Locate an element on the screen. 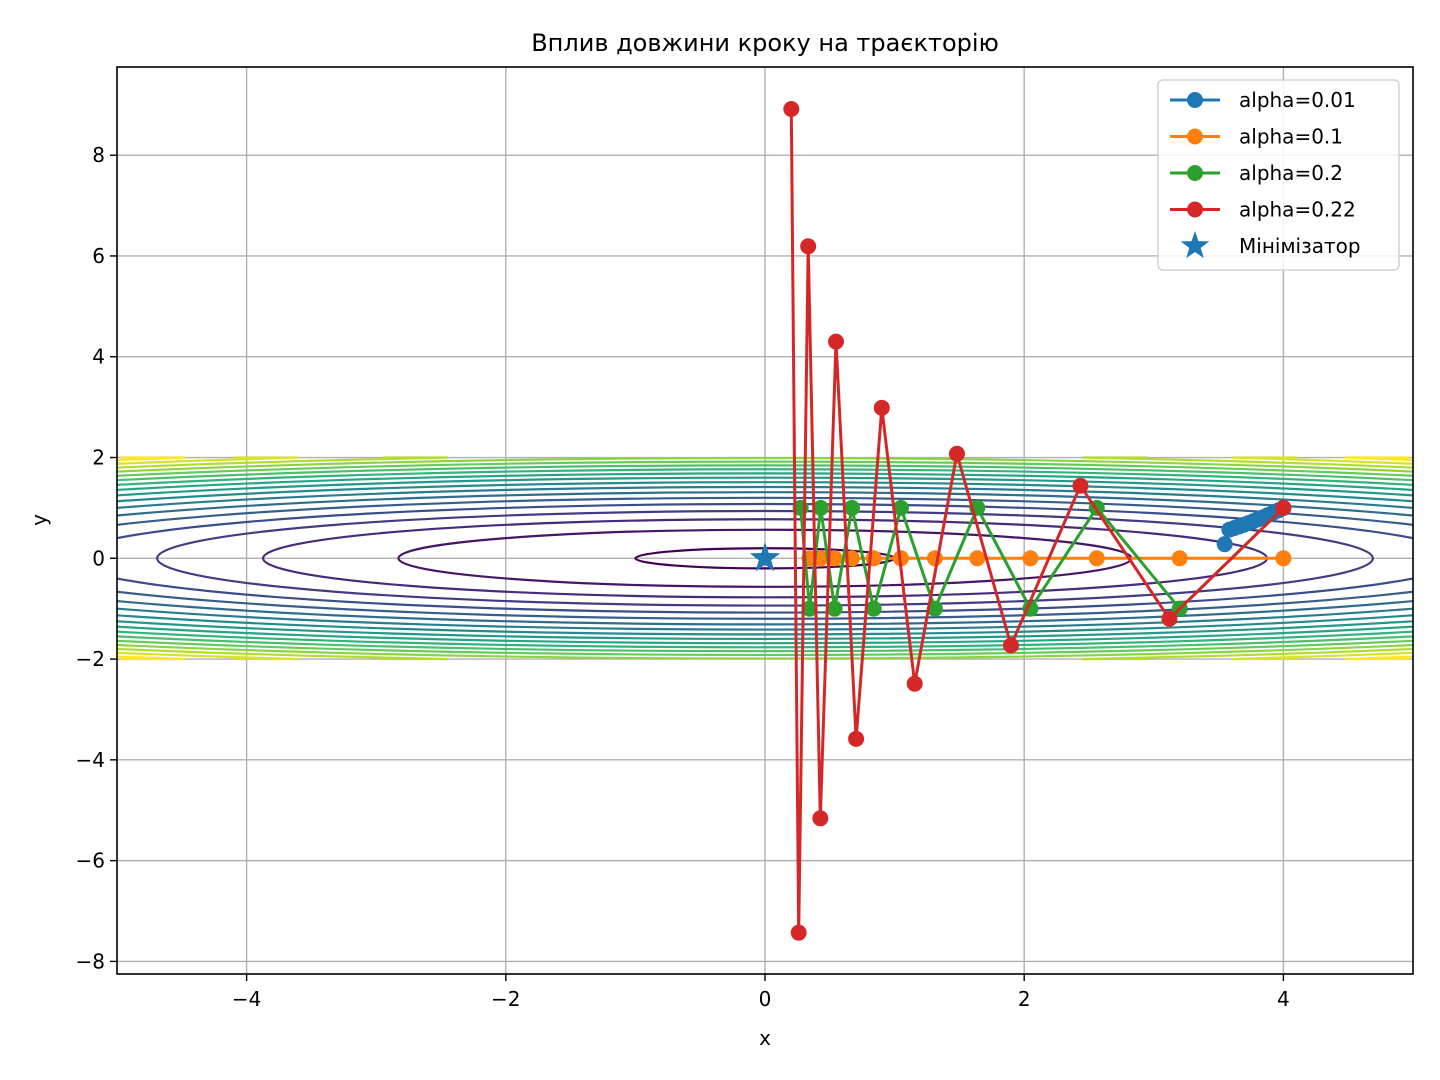  chart-title: Вплив довжини кроку на траєкторію is located at coordinates (765, 43).